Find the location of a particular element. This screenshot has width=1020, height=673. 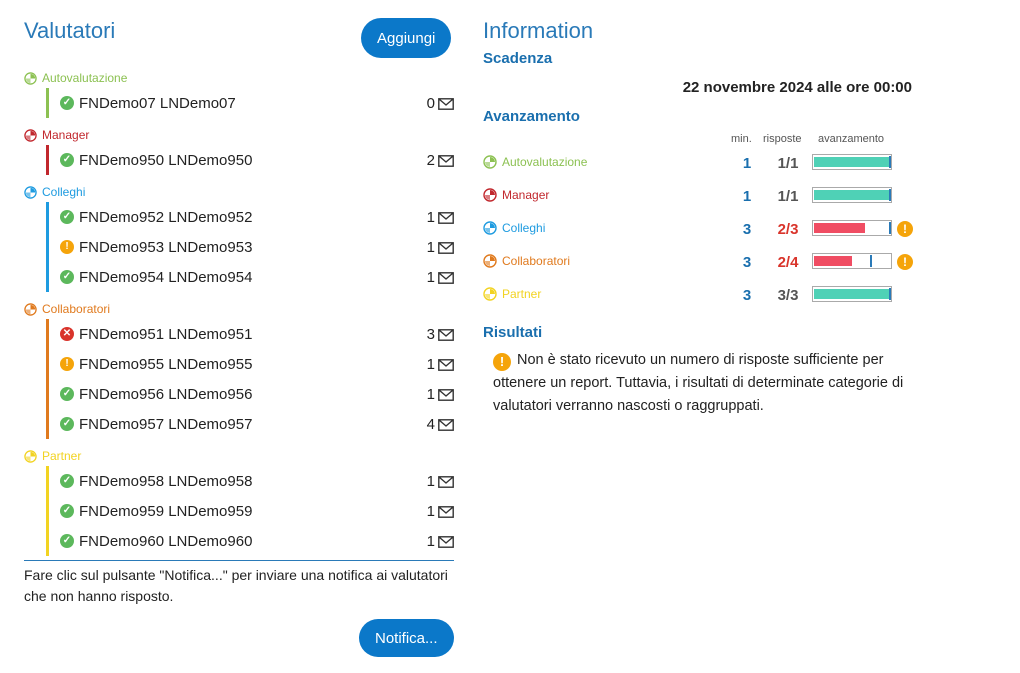

category-header: Autovalutazione is located at coordinates (239, 78).